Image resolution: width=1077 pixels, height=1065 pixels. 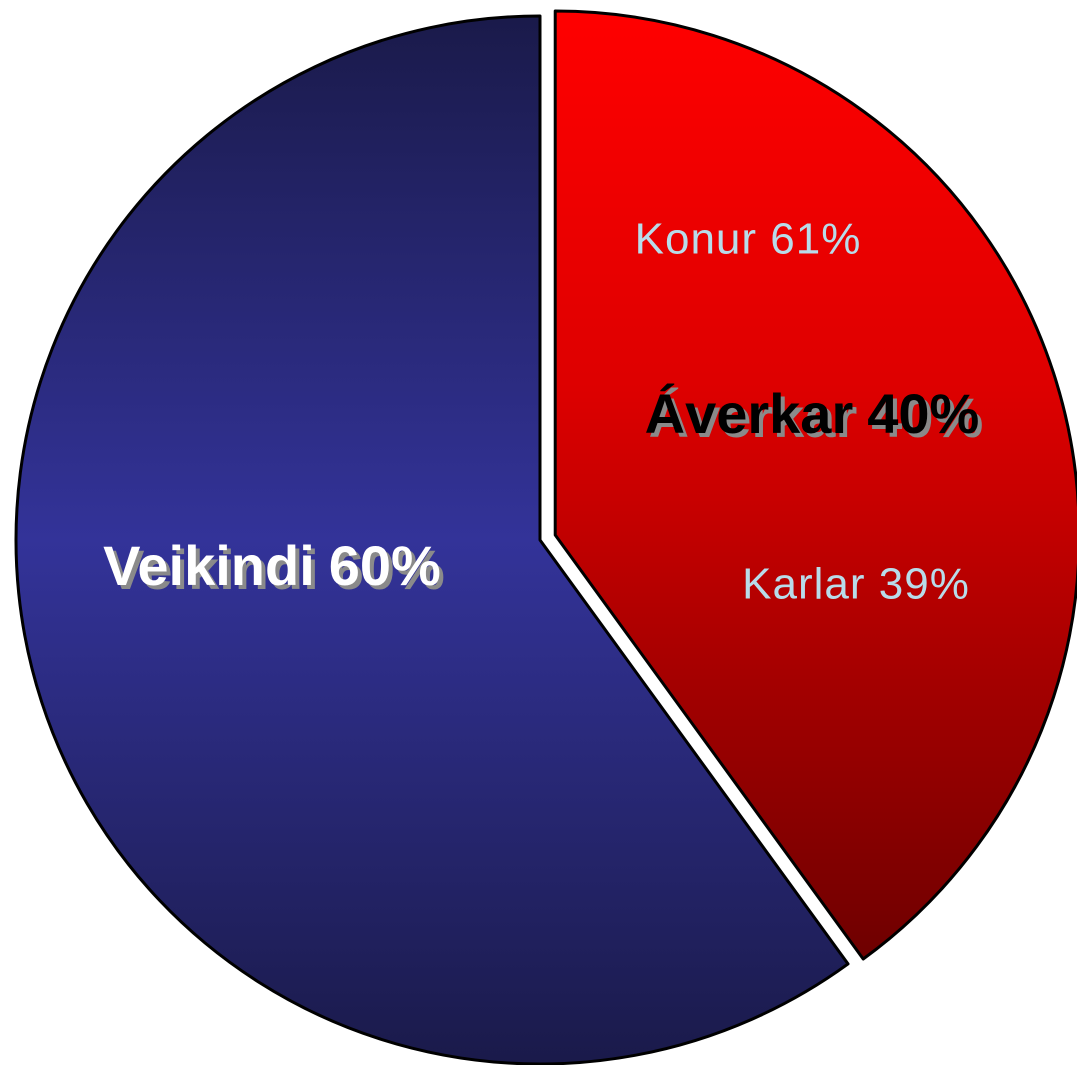 I want to click on annotation: Karlar 39%, so click(x=856, y=584).